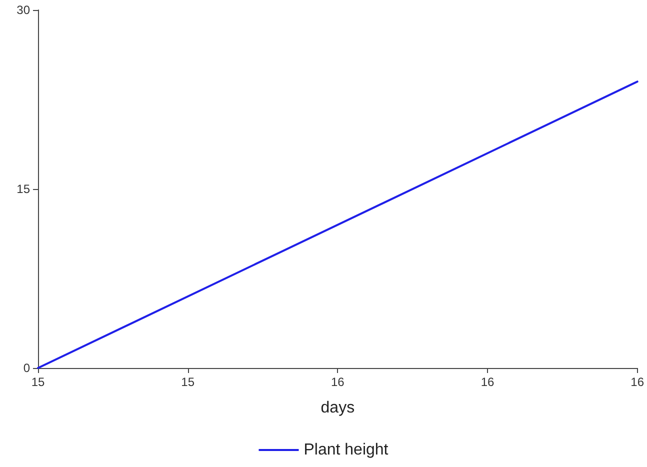  I want to click on legend-label: Plant height, so click(346, 450).